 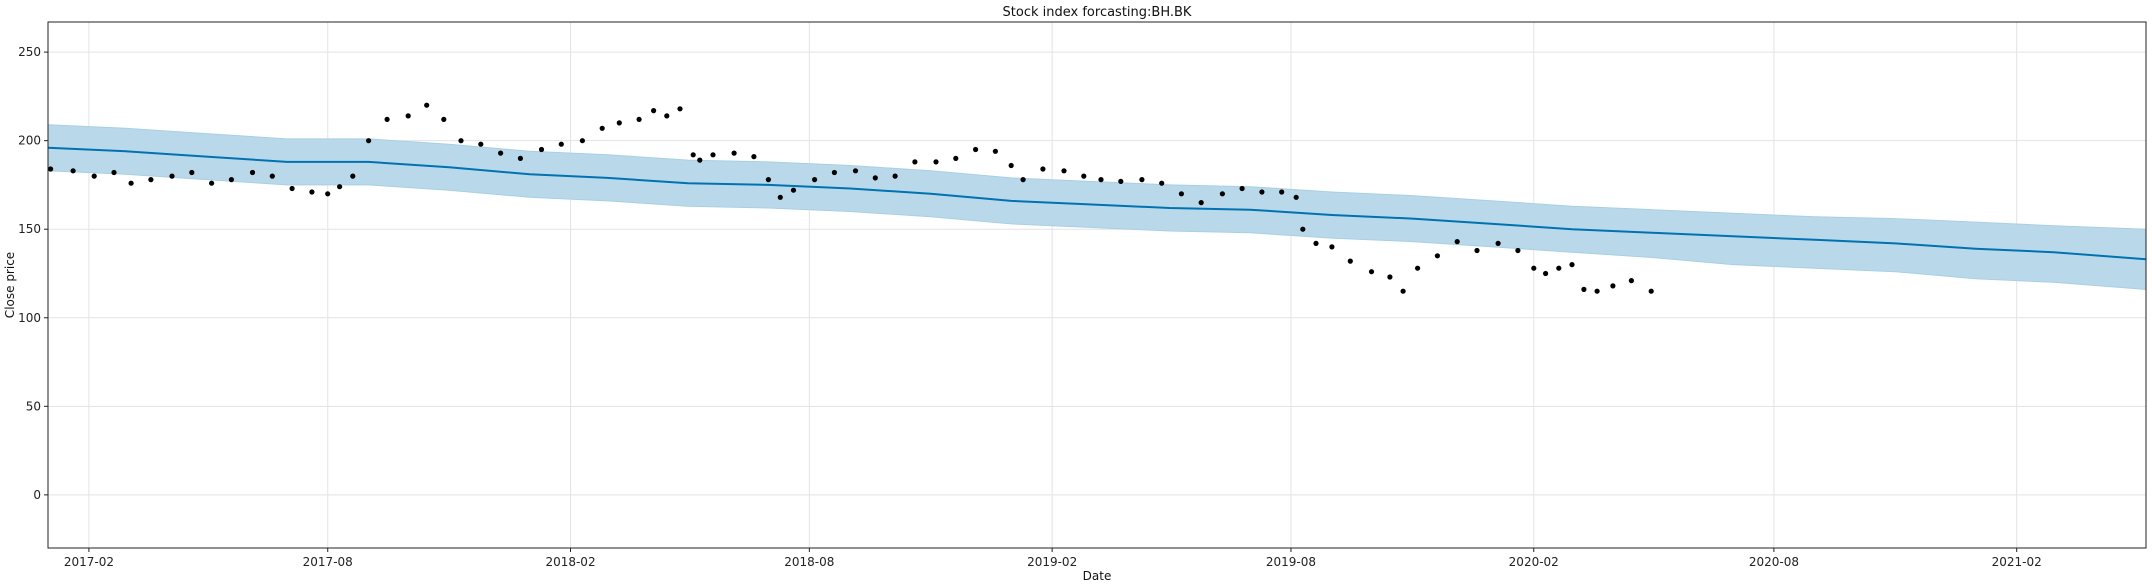 What do you see at coordinates (37, 495) in the screenshot?
I see `y-tick-label: 0` at bounding box center [37, 495].